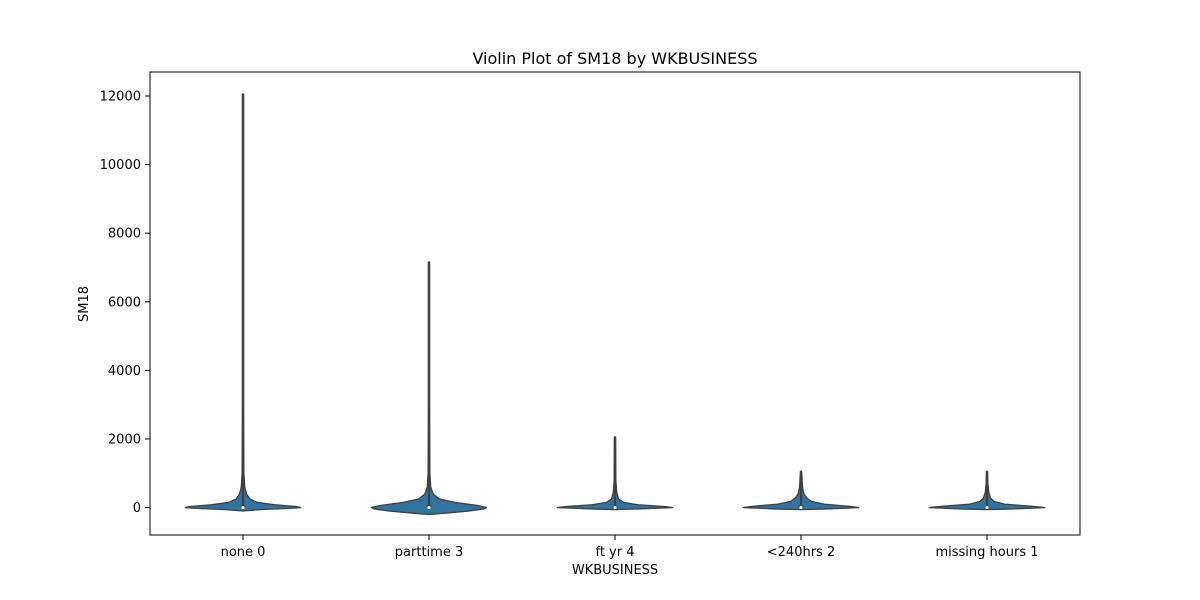 This screenshot has height=600, width=1200. Describe the element at coordinates (124, 371) in the screenshot. I see `y-tick-label: 4000` at that location.